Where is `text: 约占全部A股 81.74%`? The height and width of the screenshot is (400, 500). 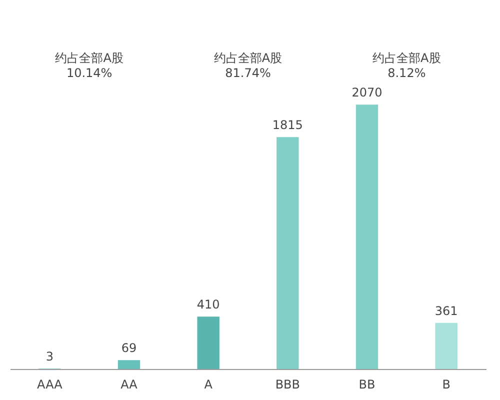
text: 约占全部A股 81.74% is located at coordinates (248, 65).